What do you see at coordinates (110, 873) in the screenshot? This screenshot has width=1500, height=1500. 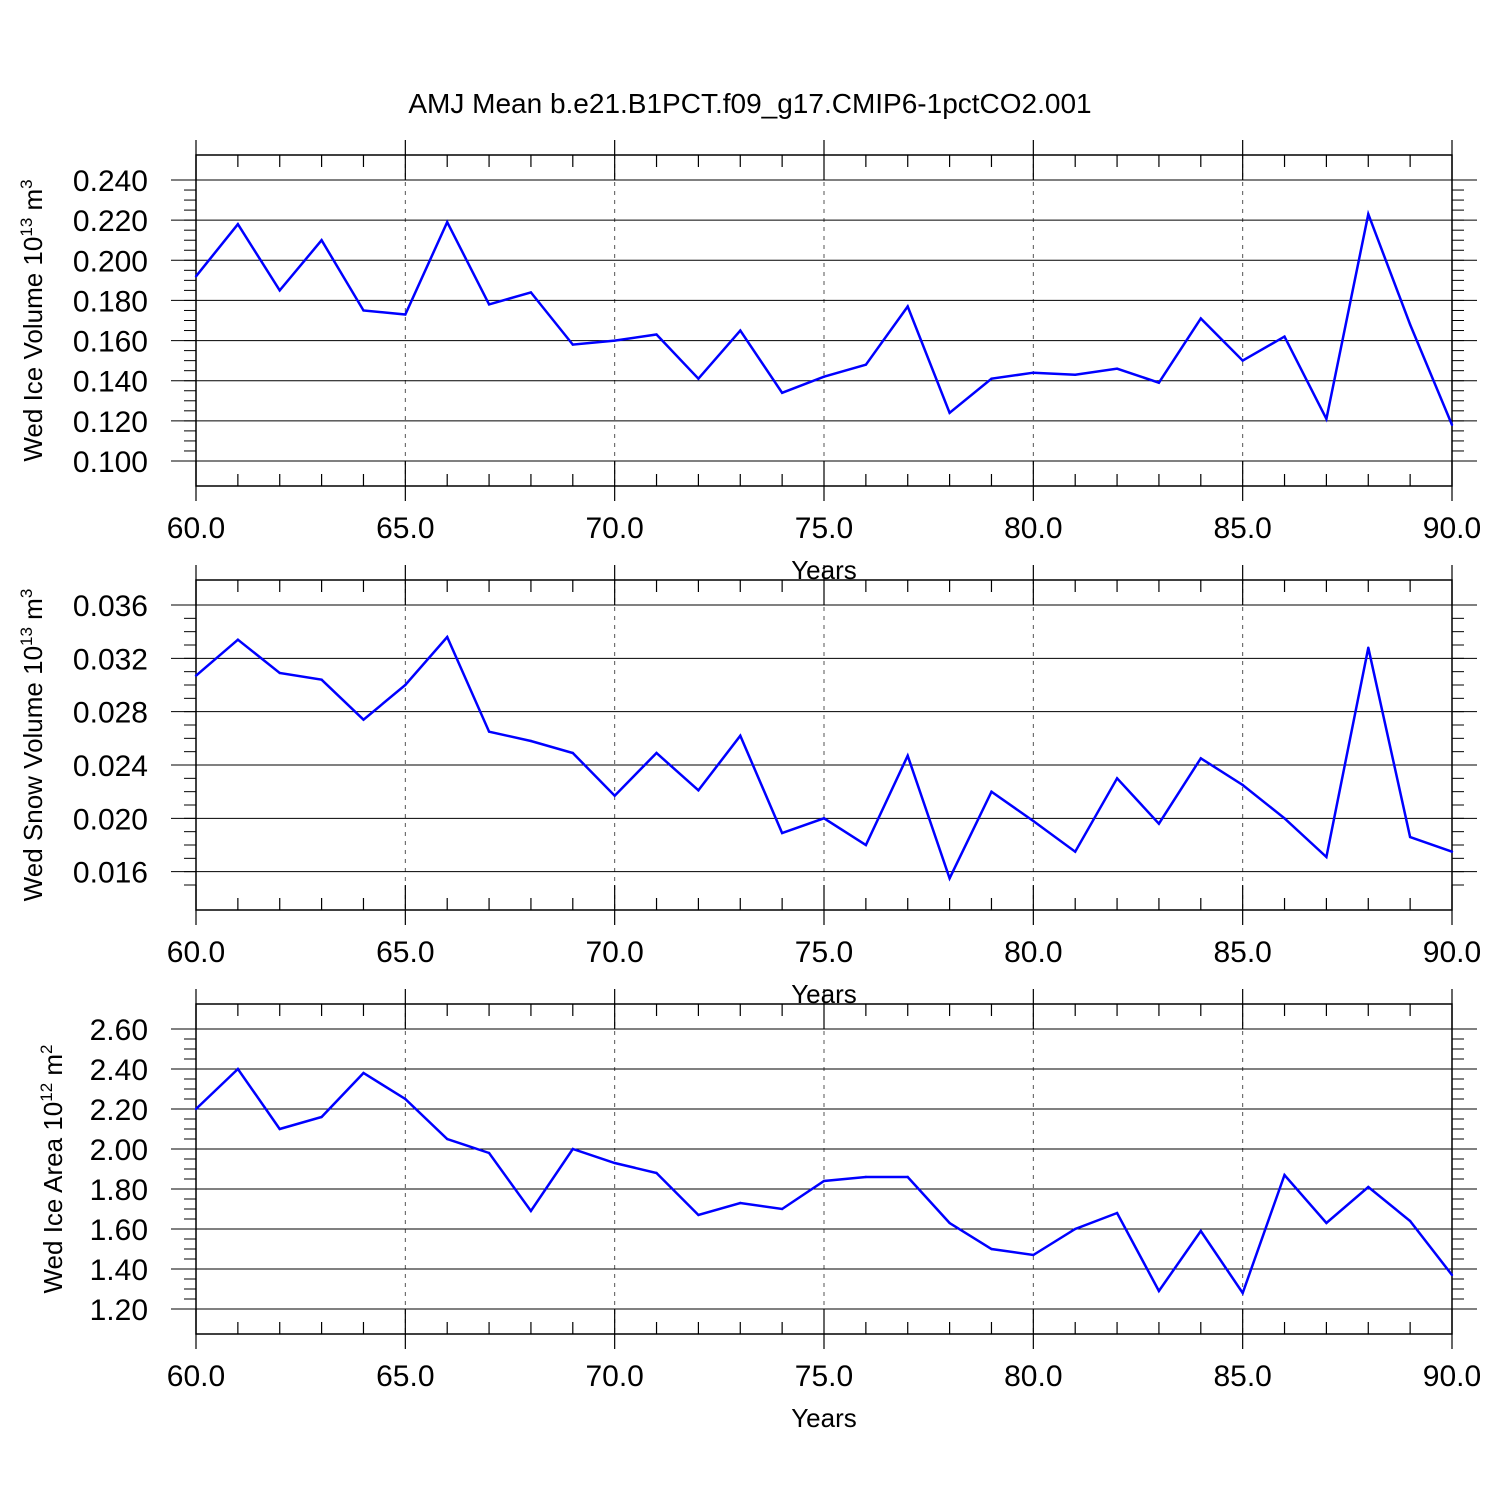 I see `y-tick-label: 0.016` at bounding box center [110, 873].